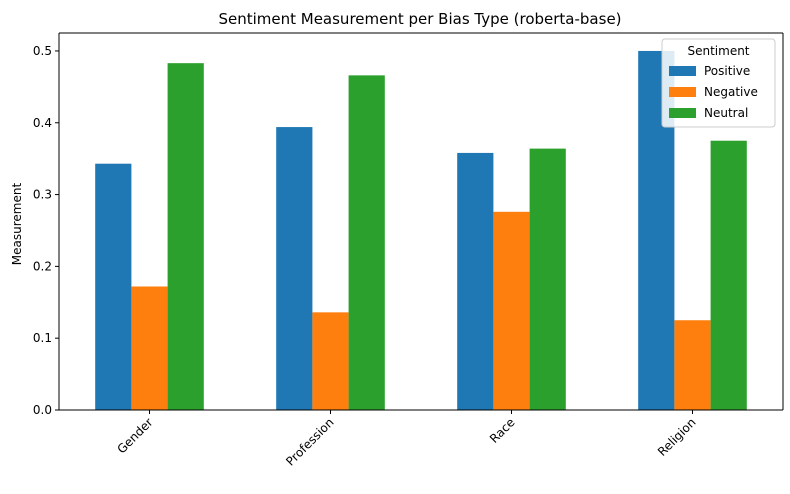 The image size is (790, 494). I want to click on legend-title: Sentiment, so click(718, 51).